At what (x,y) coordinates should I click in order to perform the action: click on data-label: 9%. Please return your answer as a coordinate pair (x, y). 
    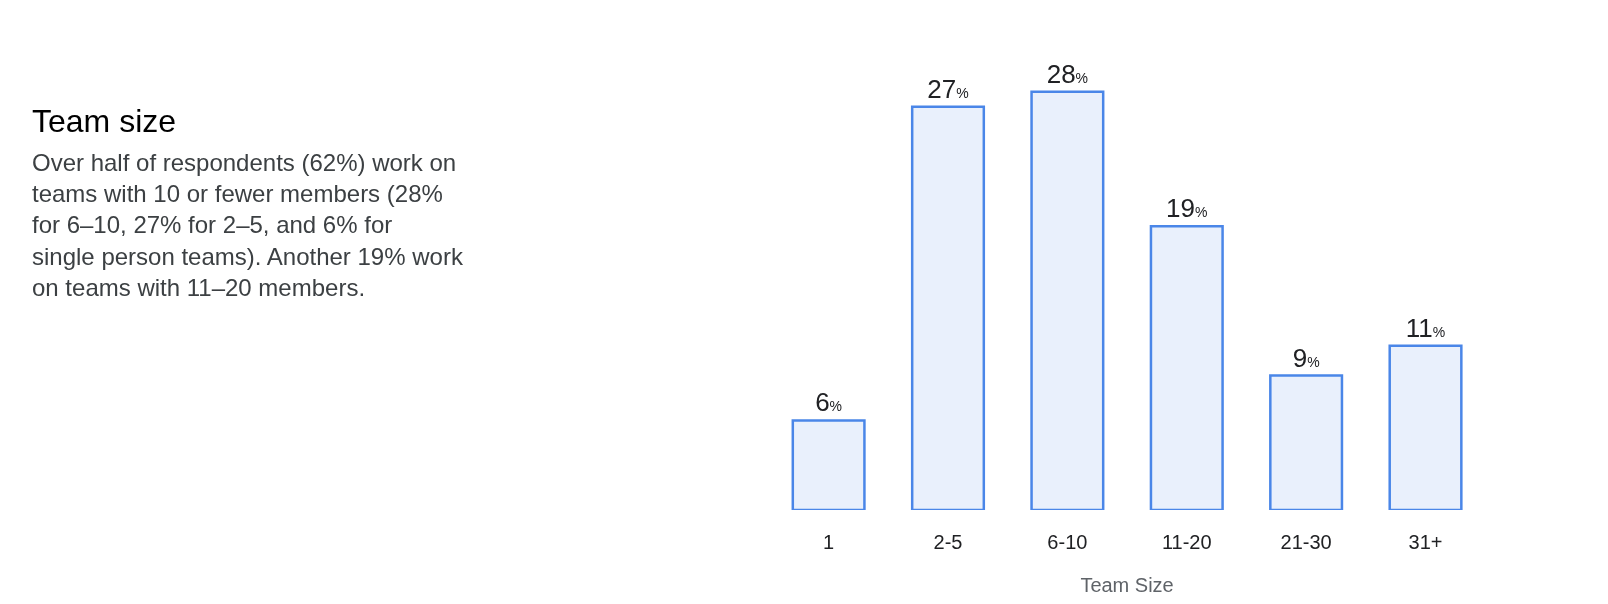
    Looking at the image, I should click on (1306, 357).